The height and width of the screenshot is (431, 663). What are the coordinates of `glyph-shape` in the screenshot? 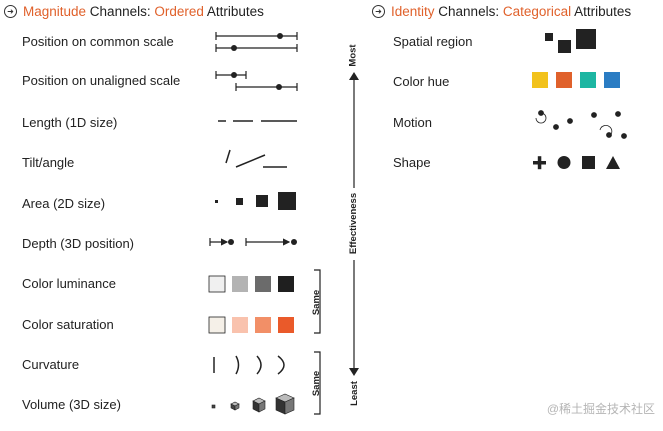 It's located at (576, 163).